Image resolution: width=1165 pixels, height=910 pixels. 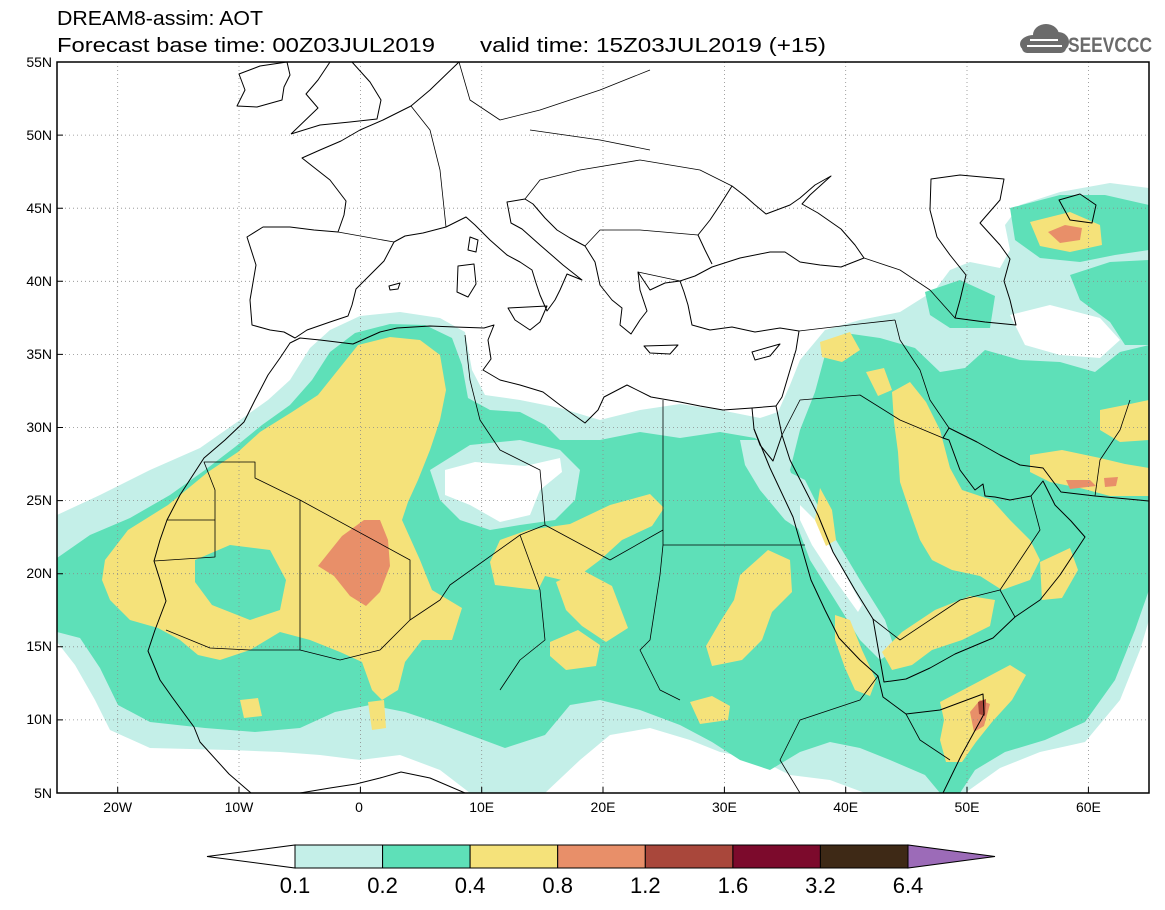 What do you see at coordinates (584, 298) in the screenshot?
I see `coast-islands` at bounding box center [584, 298].